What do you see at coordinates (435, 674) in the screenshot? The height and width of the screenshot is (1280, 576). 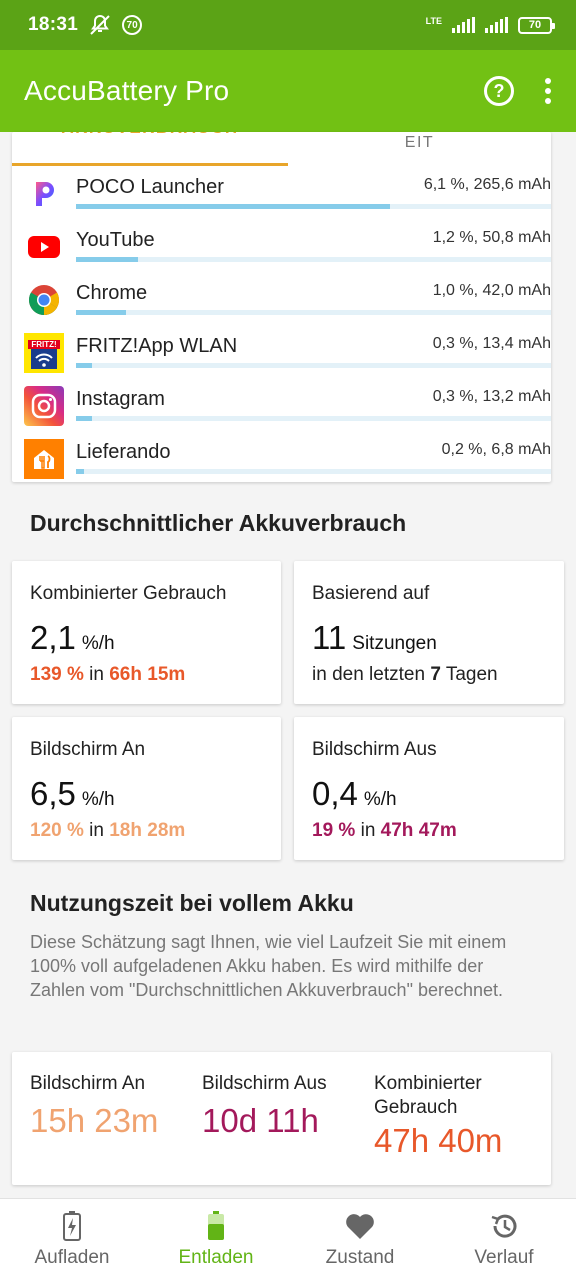 I see `days: 7` at bounding box center [435, 674].